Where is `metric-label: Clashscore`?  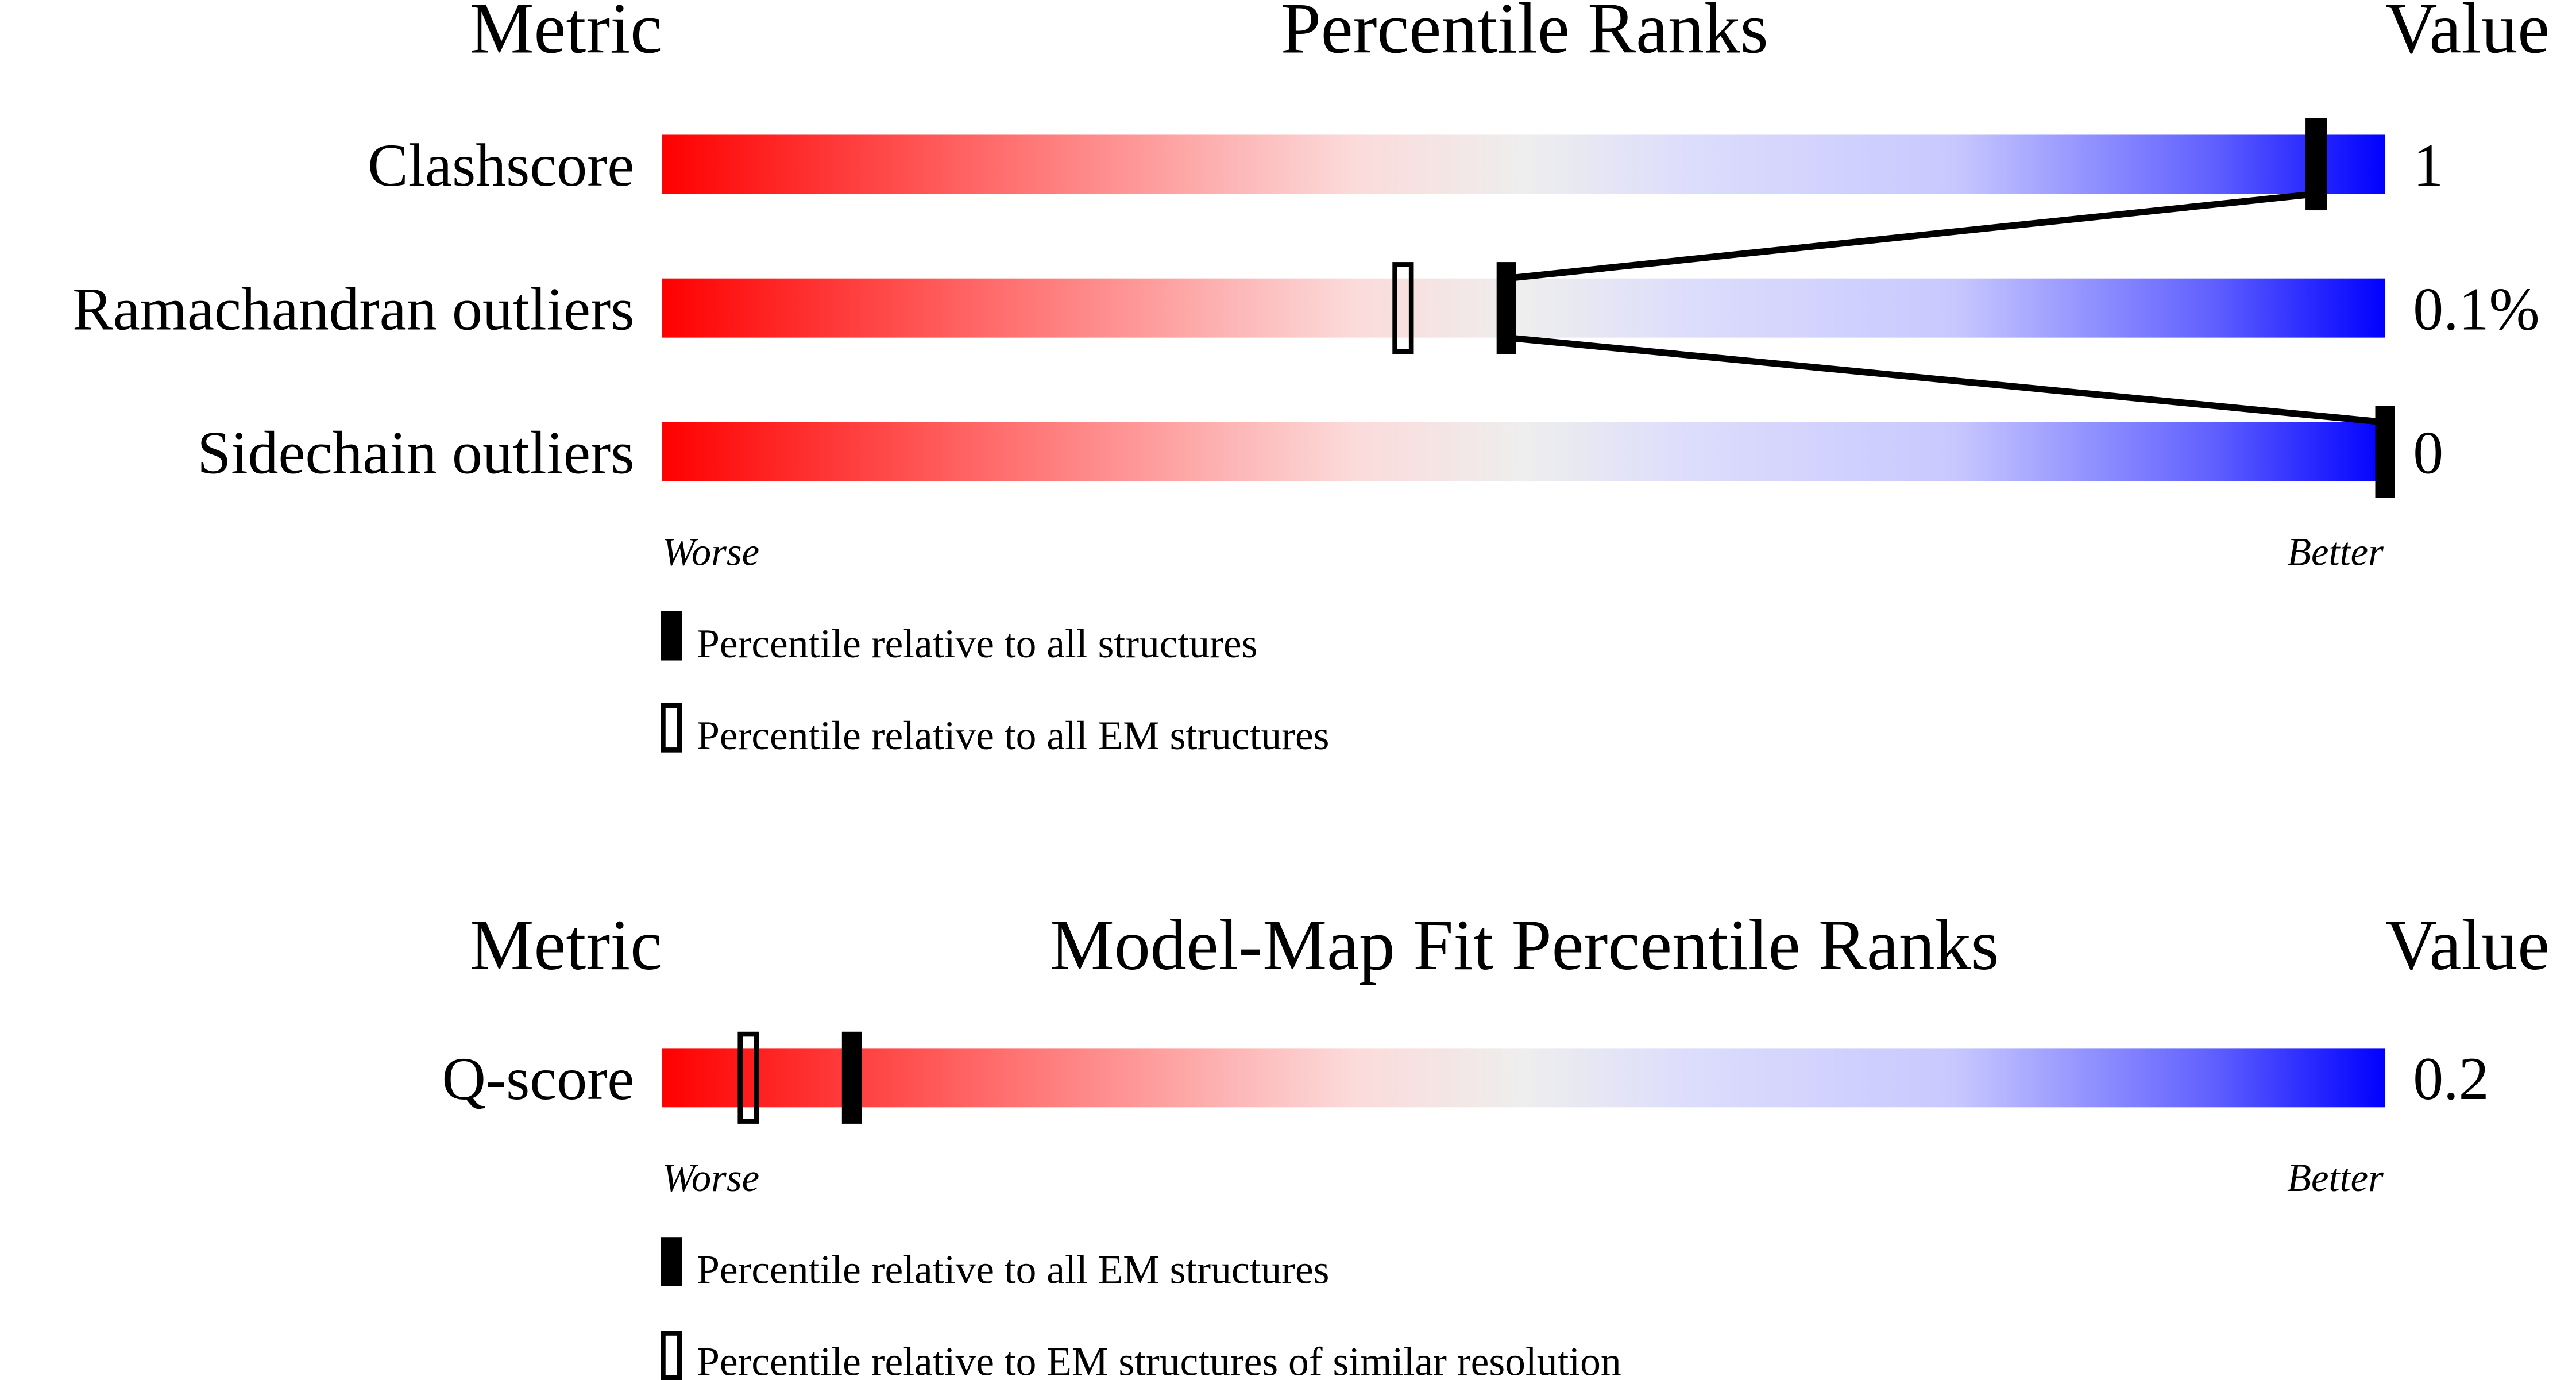 metric-label: Clashscore is located at coordinates (501, 165).